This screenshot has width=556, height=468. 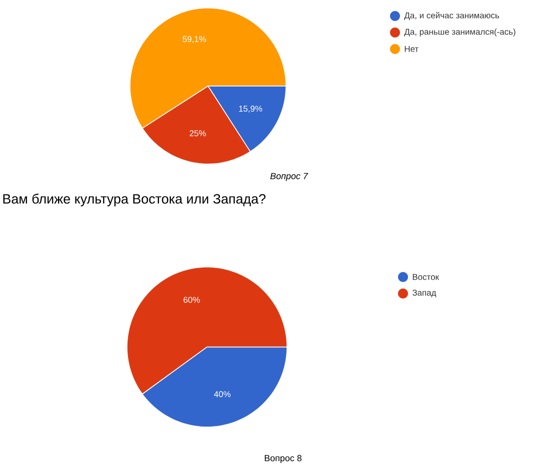 What do you see at coordinates (250, 109) in the screenshot?
I see `data-label: 15,9%` at bounding box center [250, 109].